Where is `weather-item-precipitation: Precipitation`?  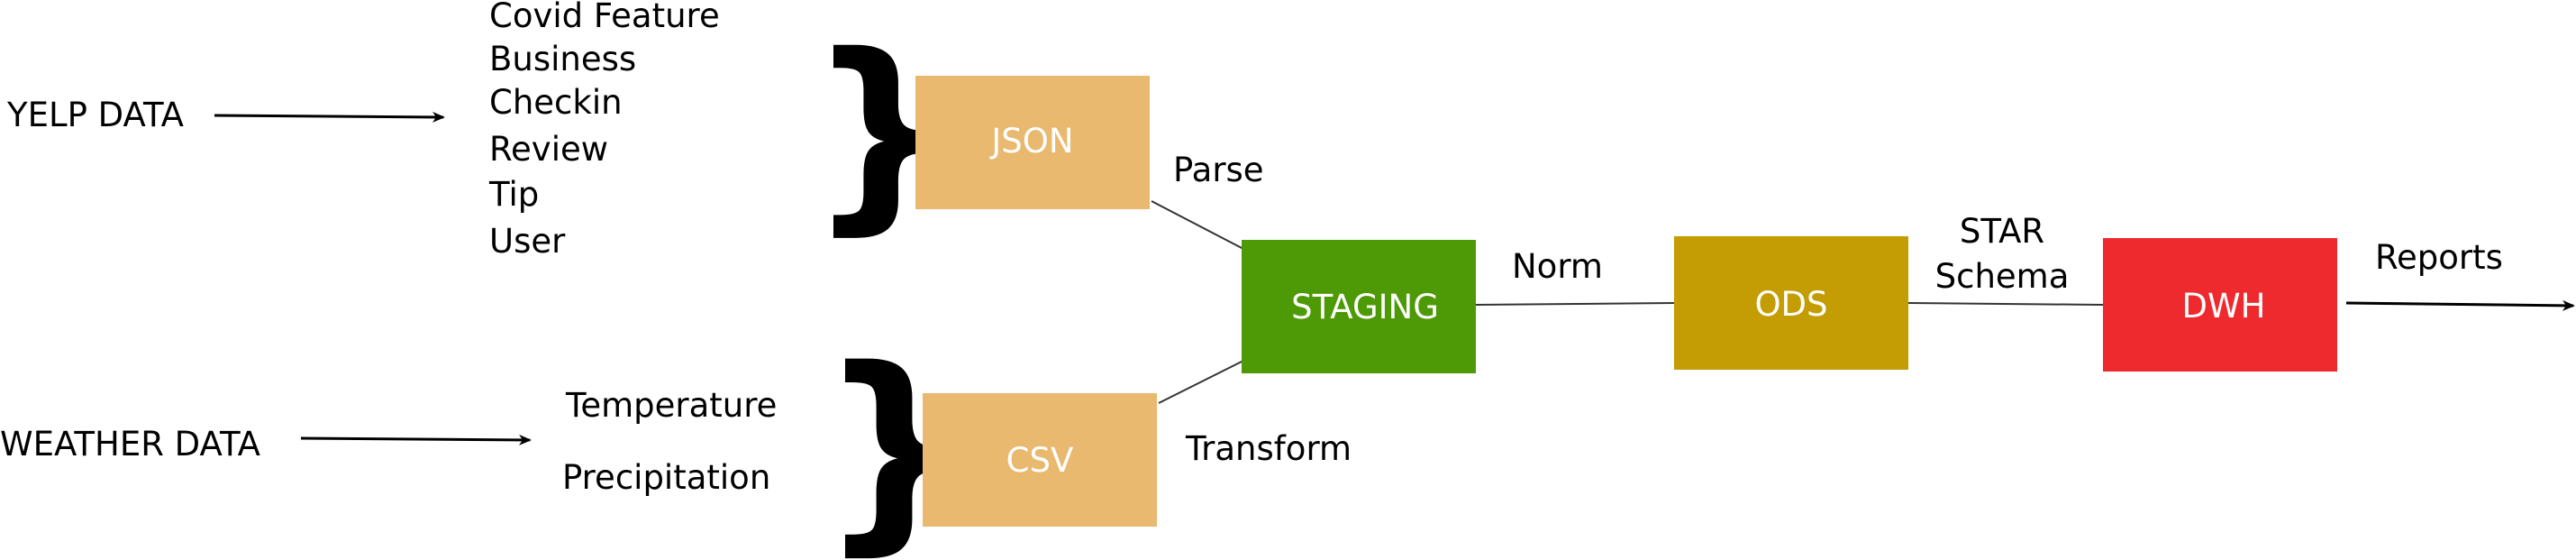
weather-item-precipitation: Precipitation is located at coordinates (666, 478).